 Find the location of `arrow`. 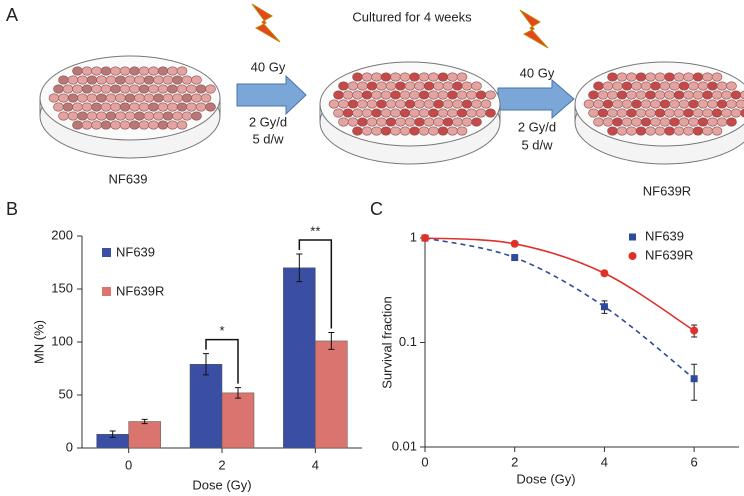

arrow is located at coordinates (536, 99).